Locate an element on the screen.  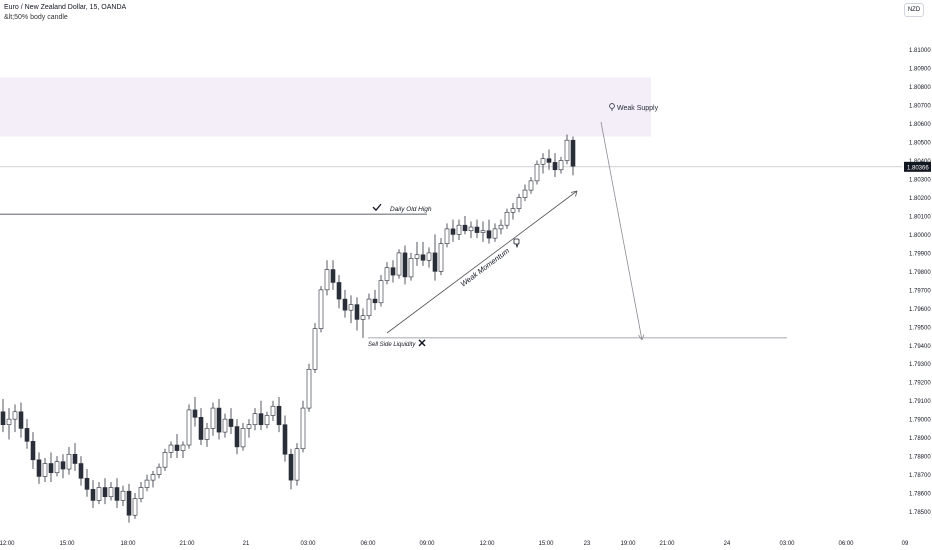
x-tick-label: 23 is located at coordinates (587, 544).